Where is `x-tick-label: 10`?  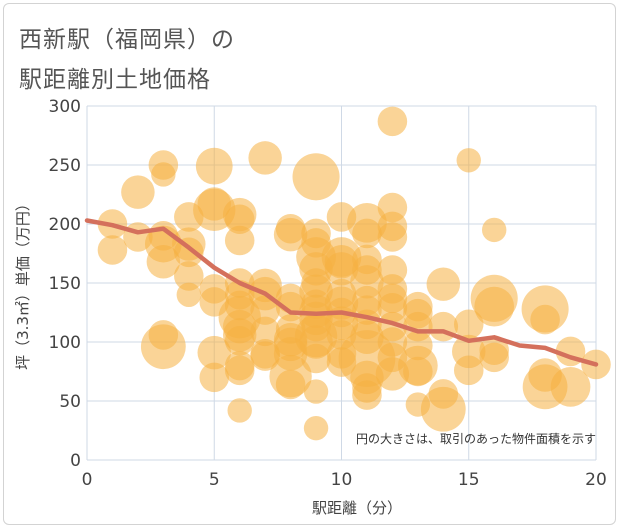
x-tick-label: 10 is located at coordinates (342, 480).